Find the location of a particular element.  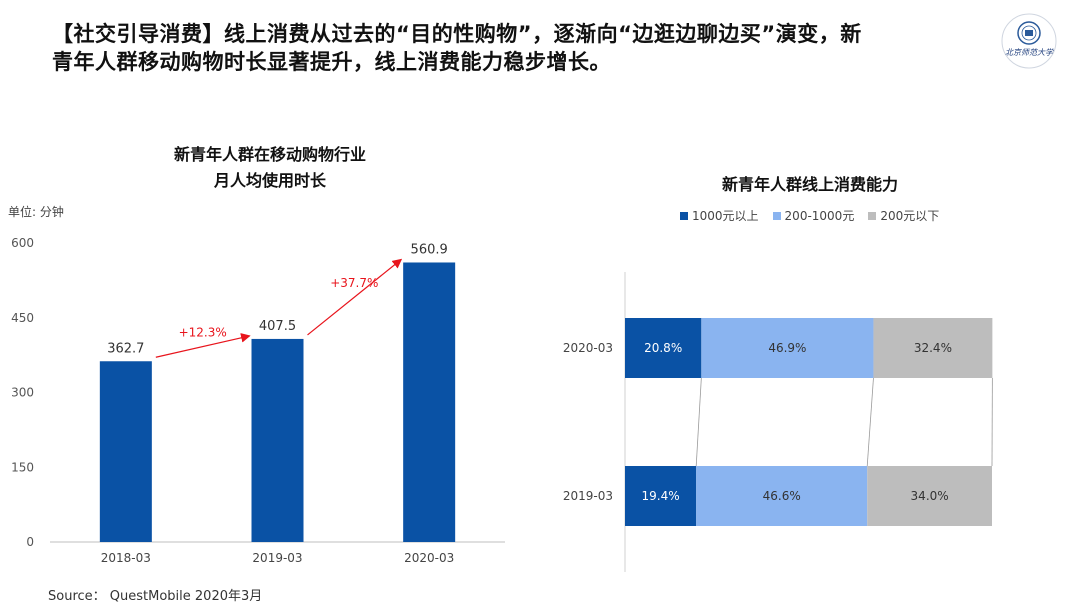

segment-200-1000元-2019-03 is located at coordinates (782, 496).